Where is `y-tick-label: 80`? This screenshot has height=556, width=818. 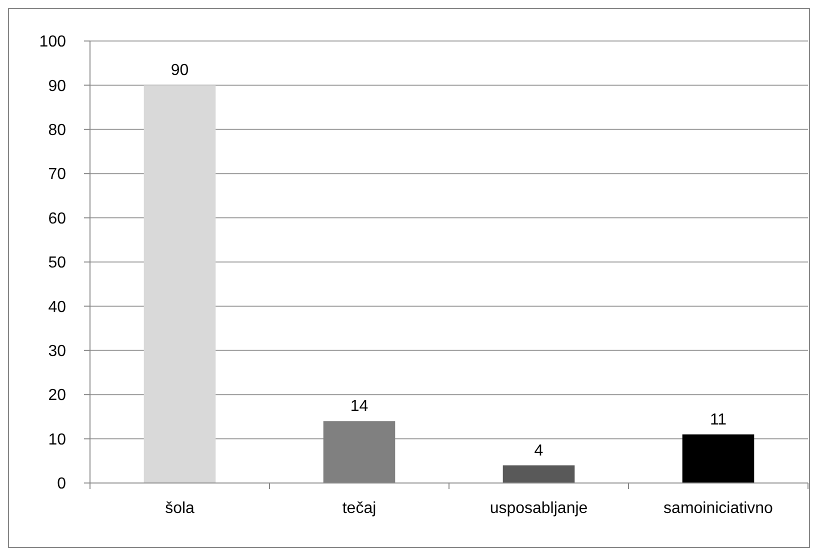 y-tick-label: 80 is located at coordinates (57, 130).